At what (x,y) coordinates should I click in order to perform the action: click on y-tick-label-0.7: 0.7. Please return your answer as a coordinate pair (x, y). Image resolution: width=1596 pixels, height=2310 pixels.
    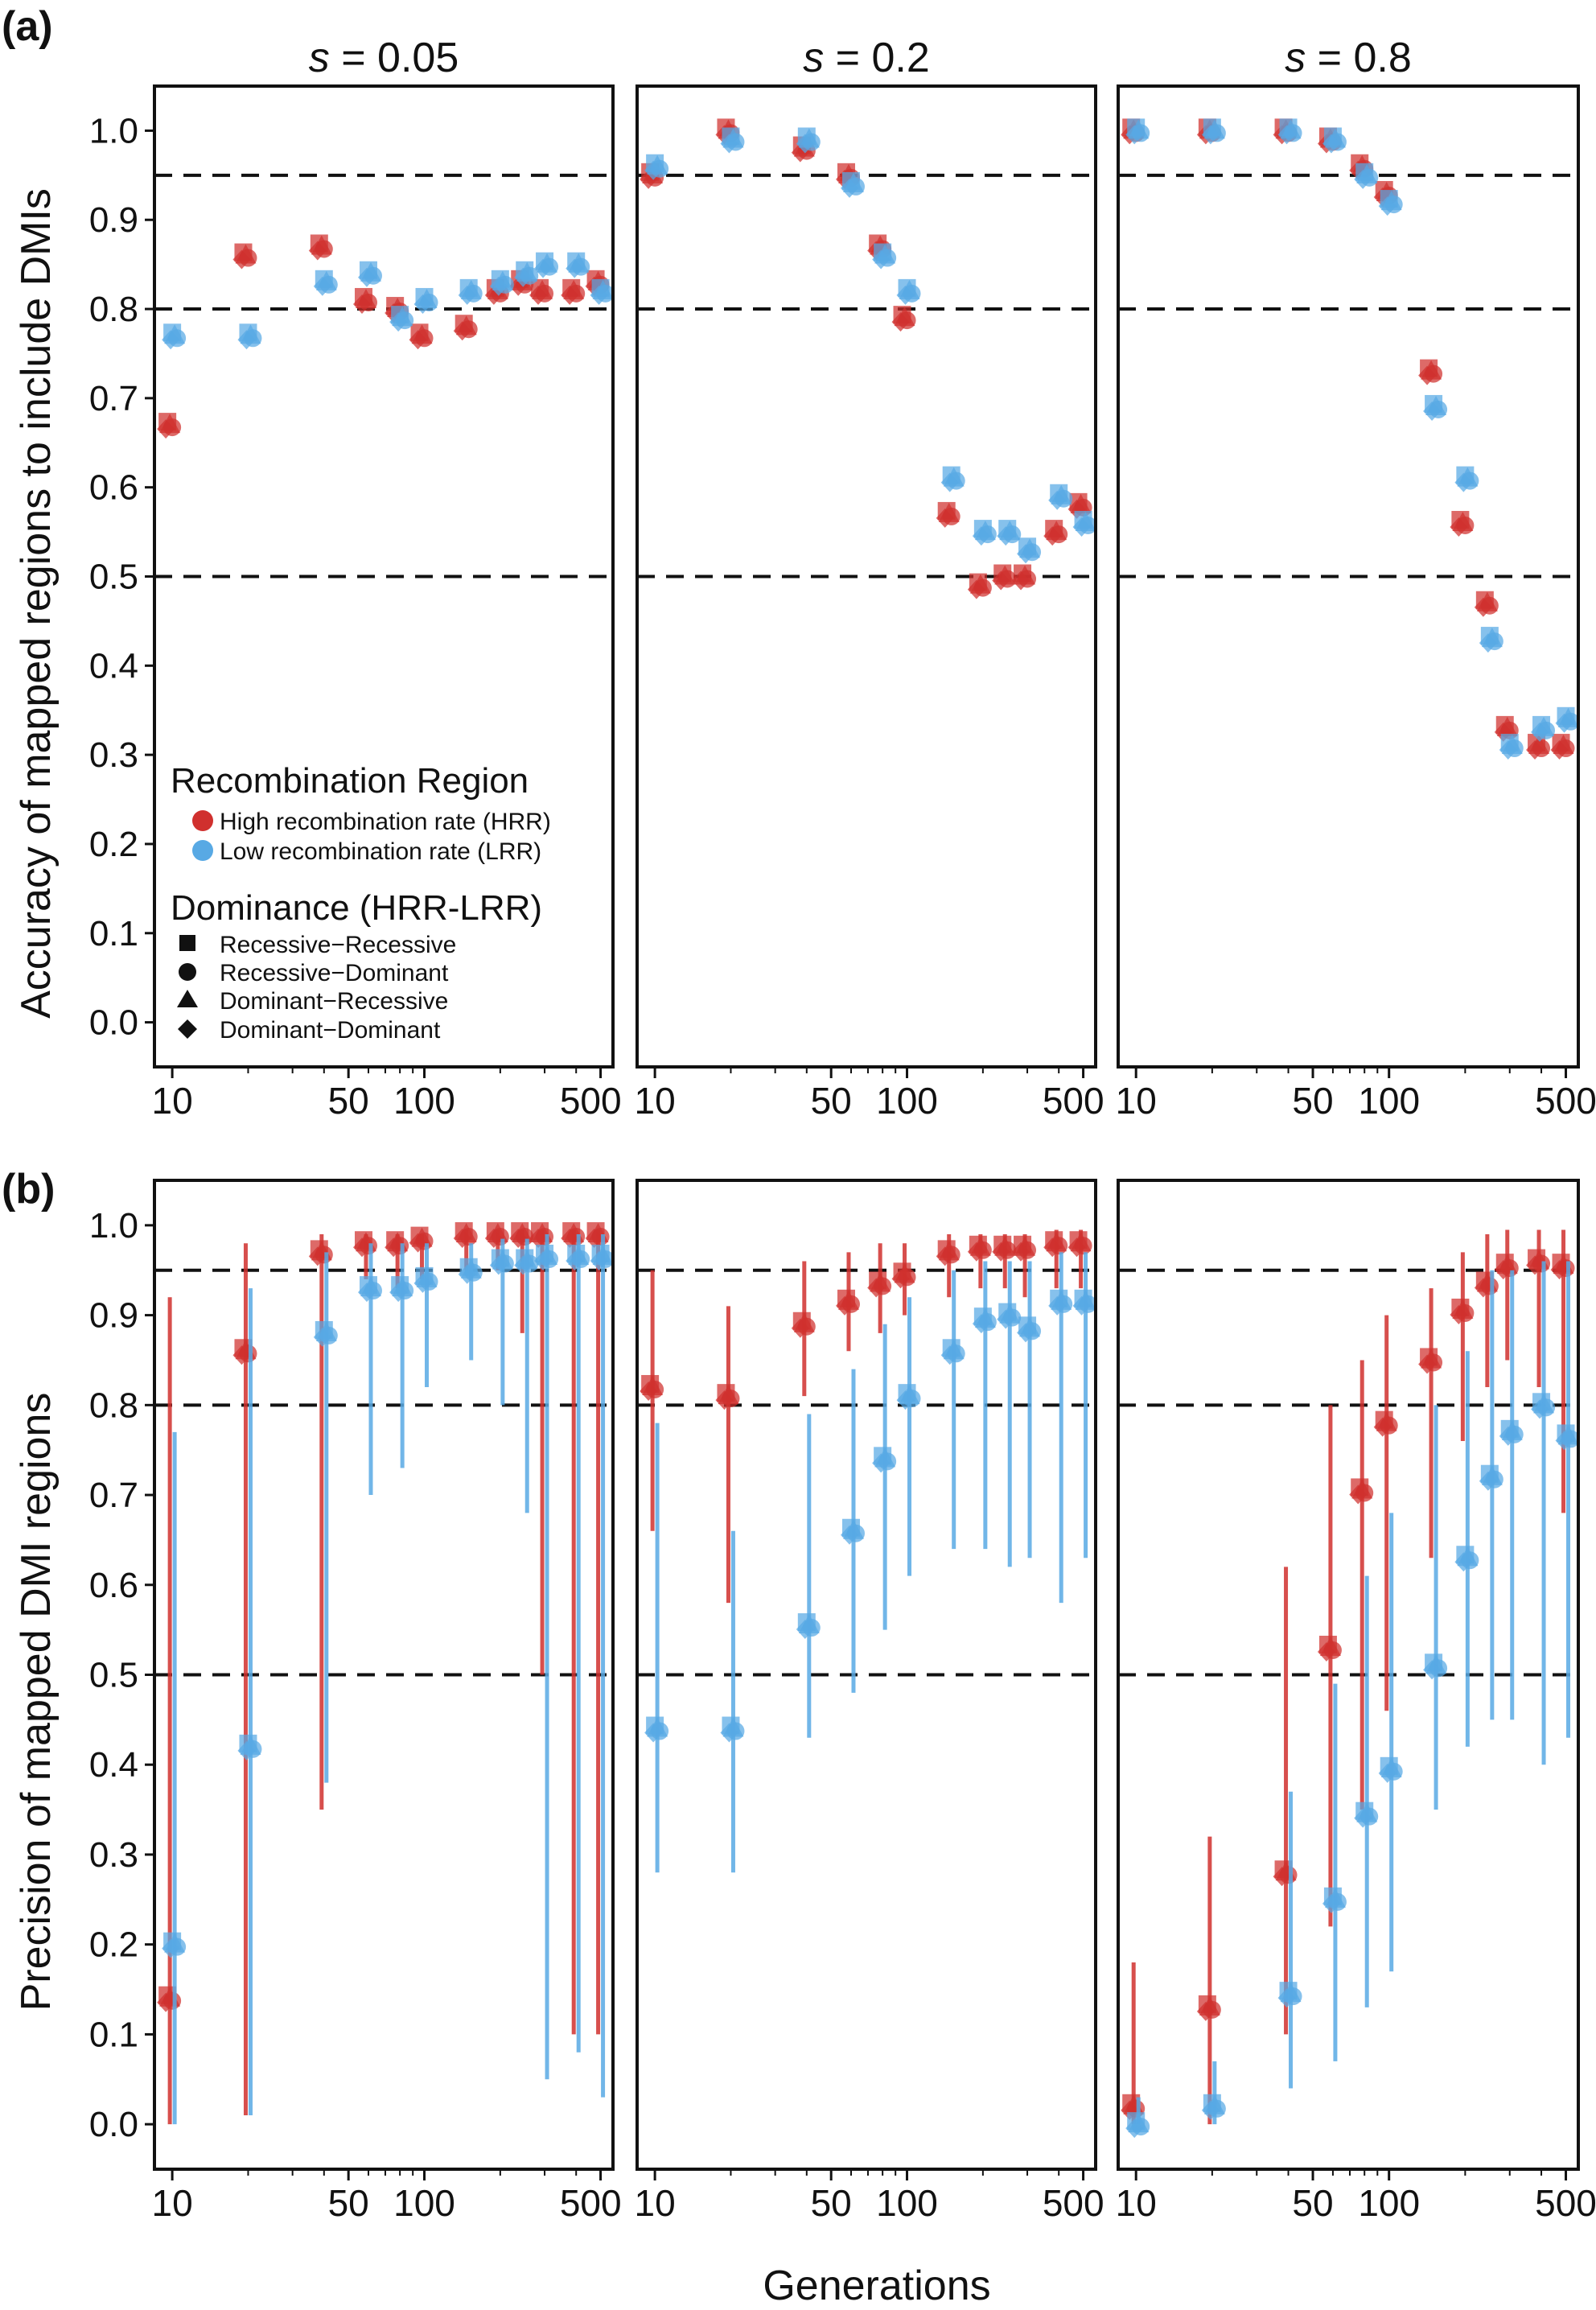
    Looking at the image, I should click on (113, 398).